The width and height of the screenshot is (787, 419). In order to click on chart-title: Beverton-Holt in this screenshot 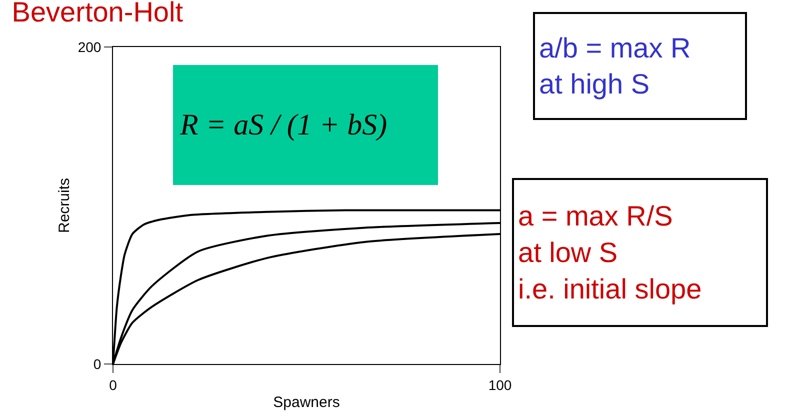, I will do `click(98, 14)`.